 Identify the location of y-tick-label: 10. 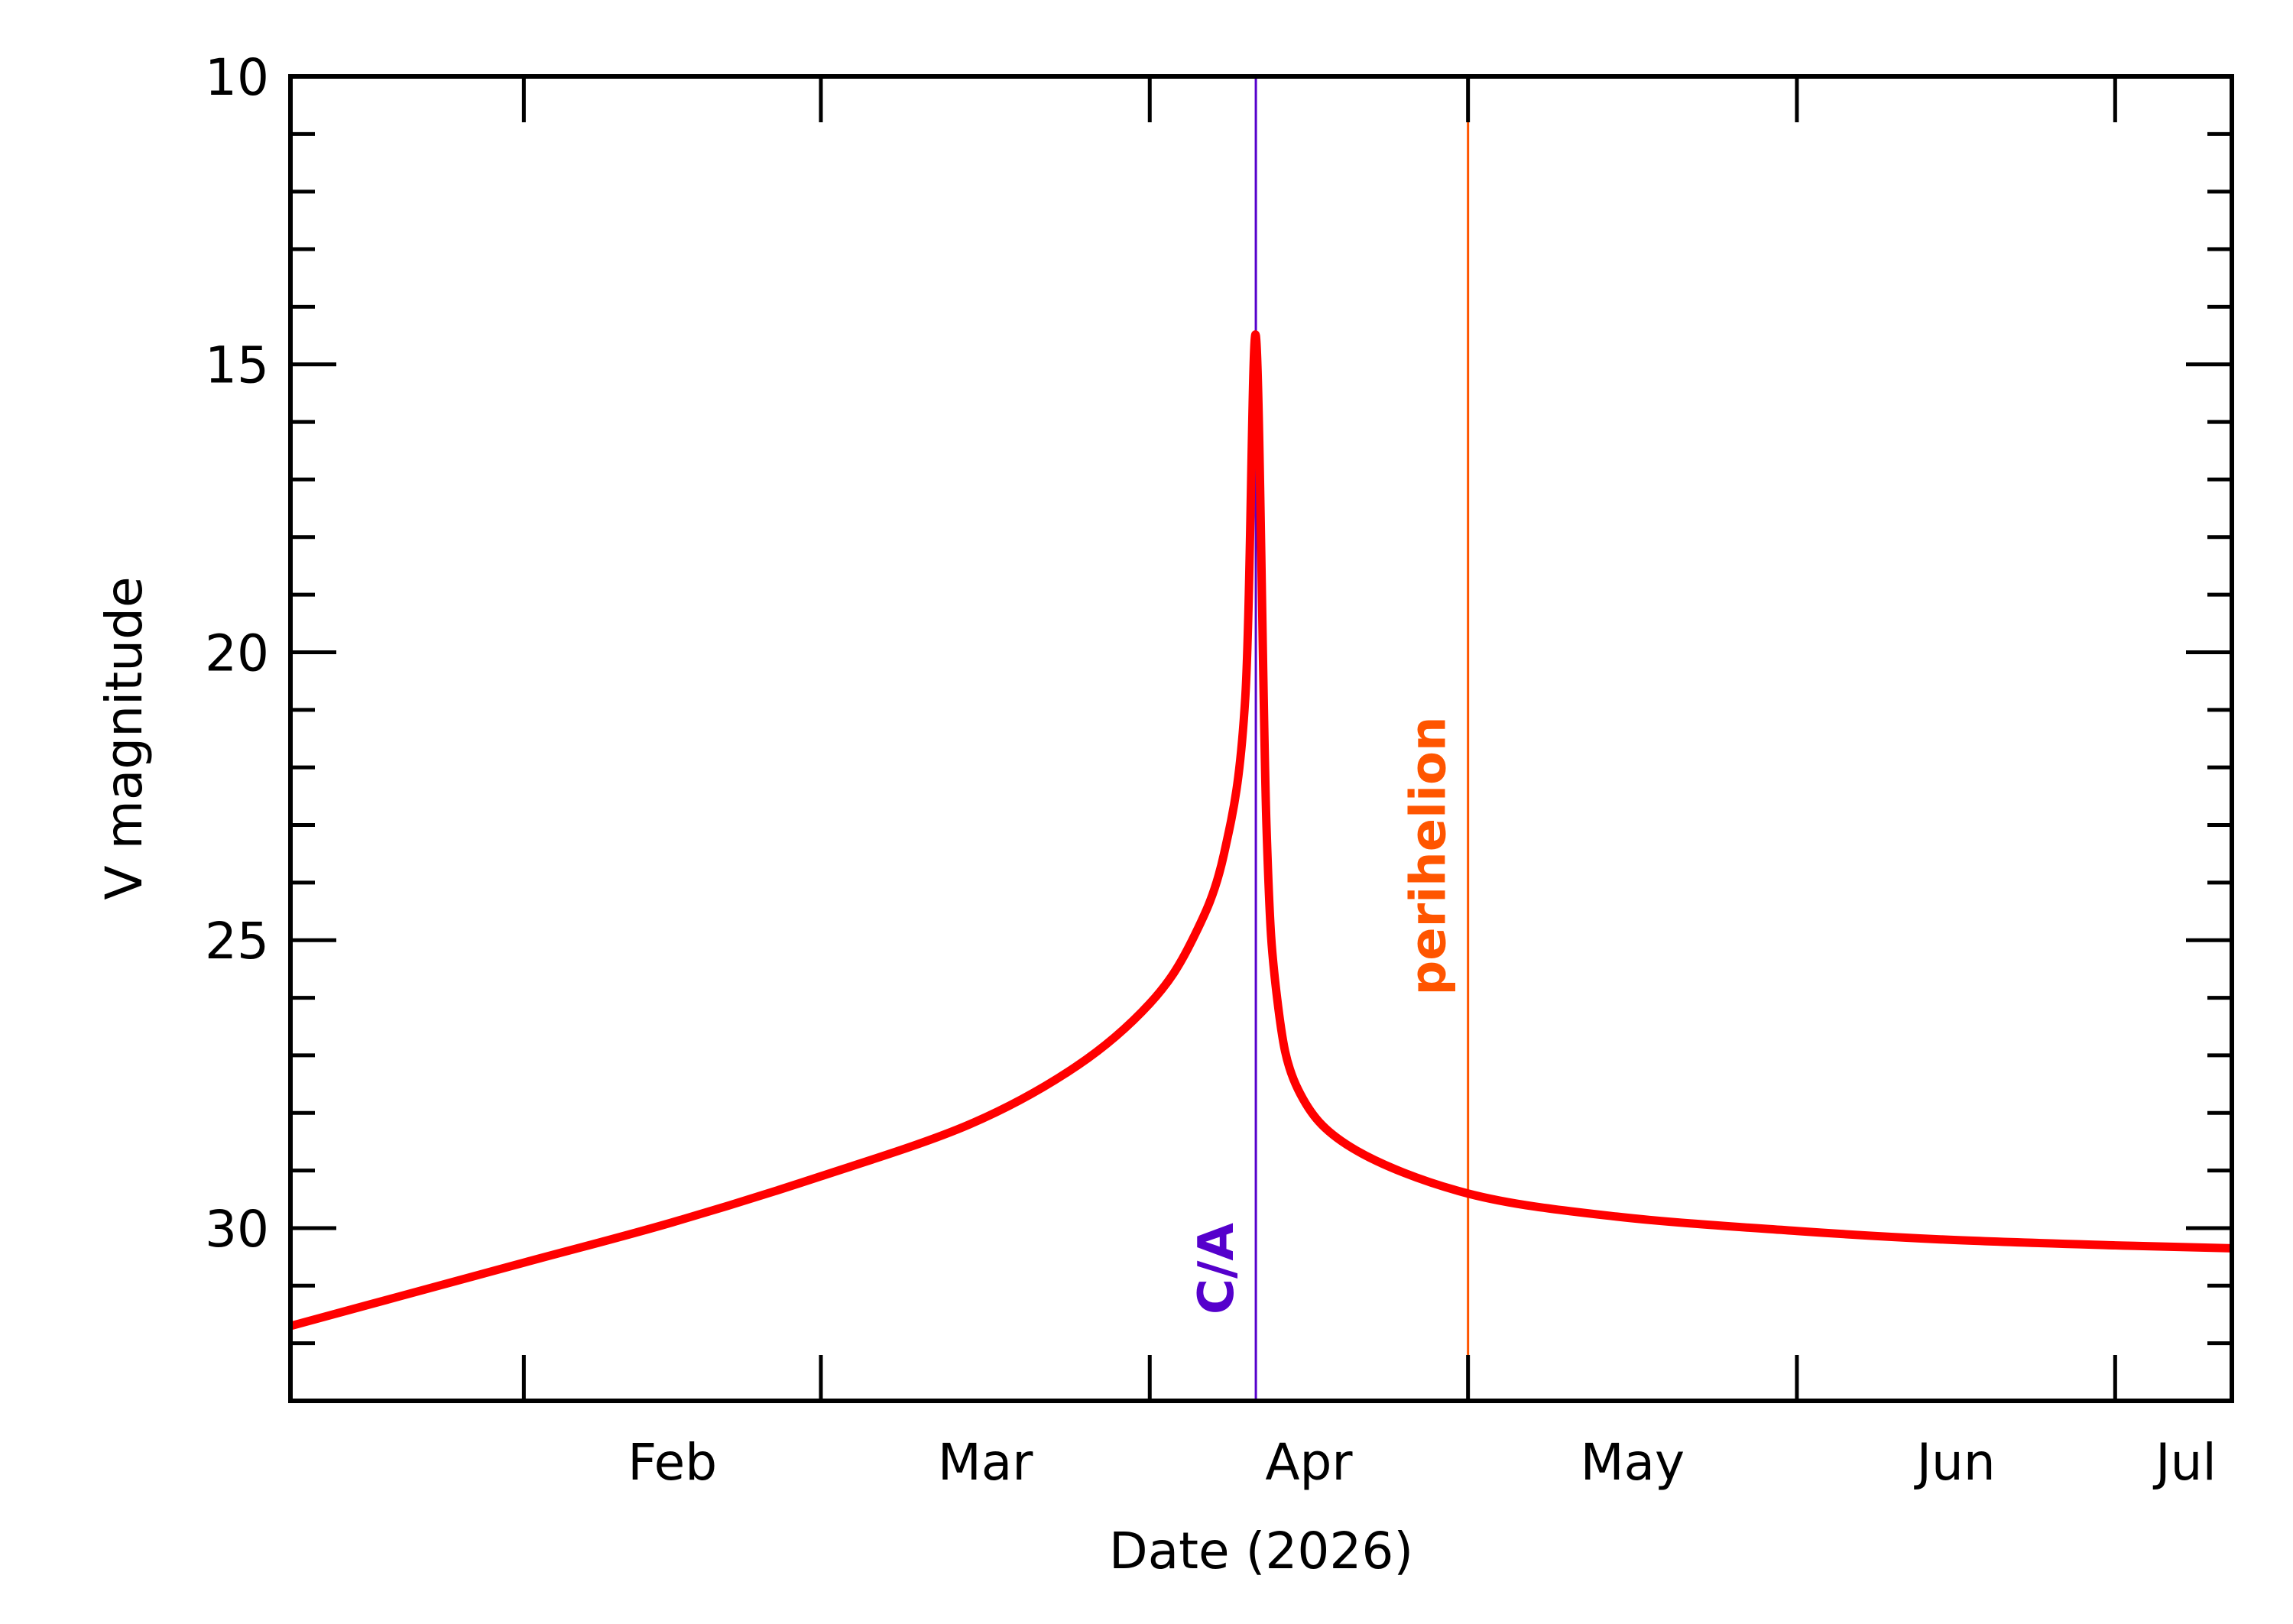
(237, 77).